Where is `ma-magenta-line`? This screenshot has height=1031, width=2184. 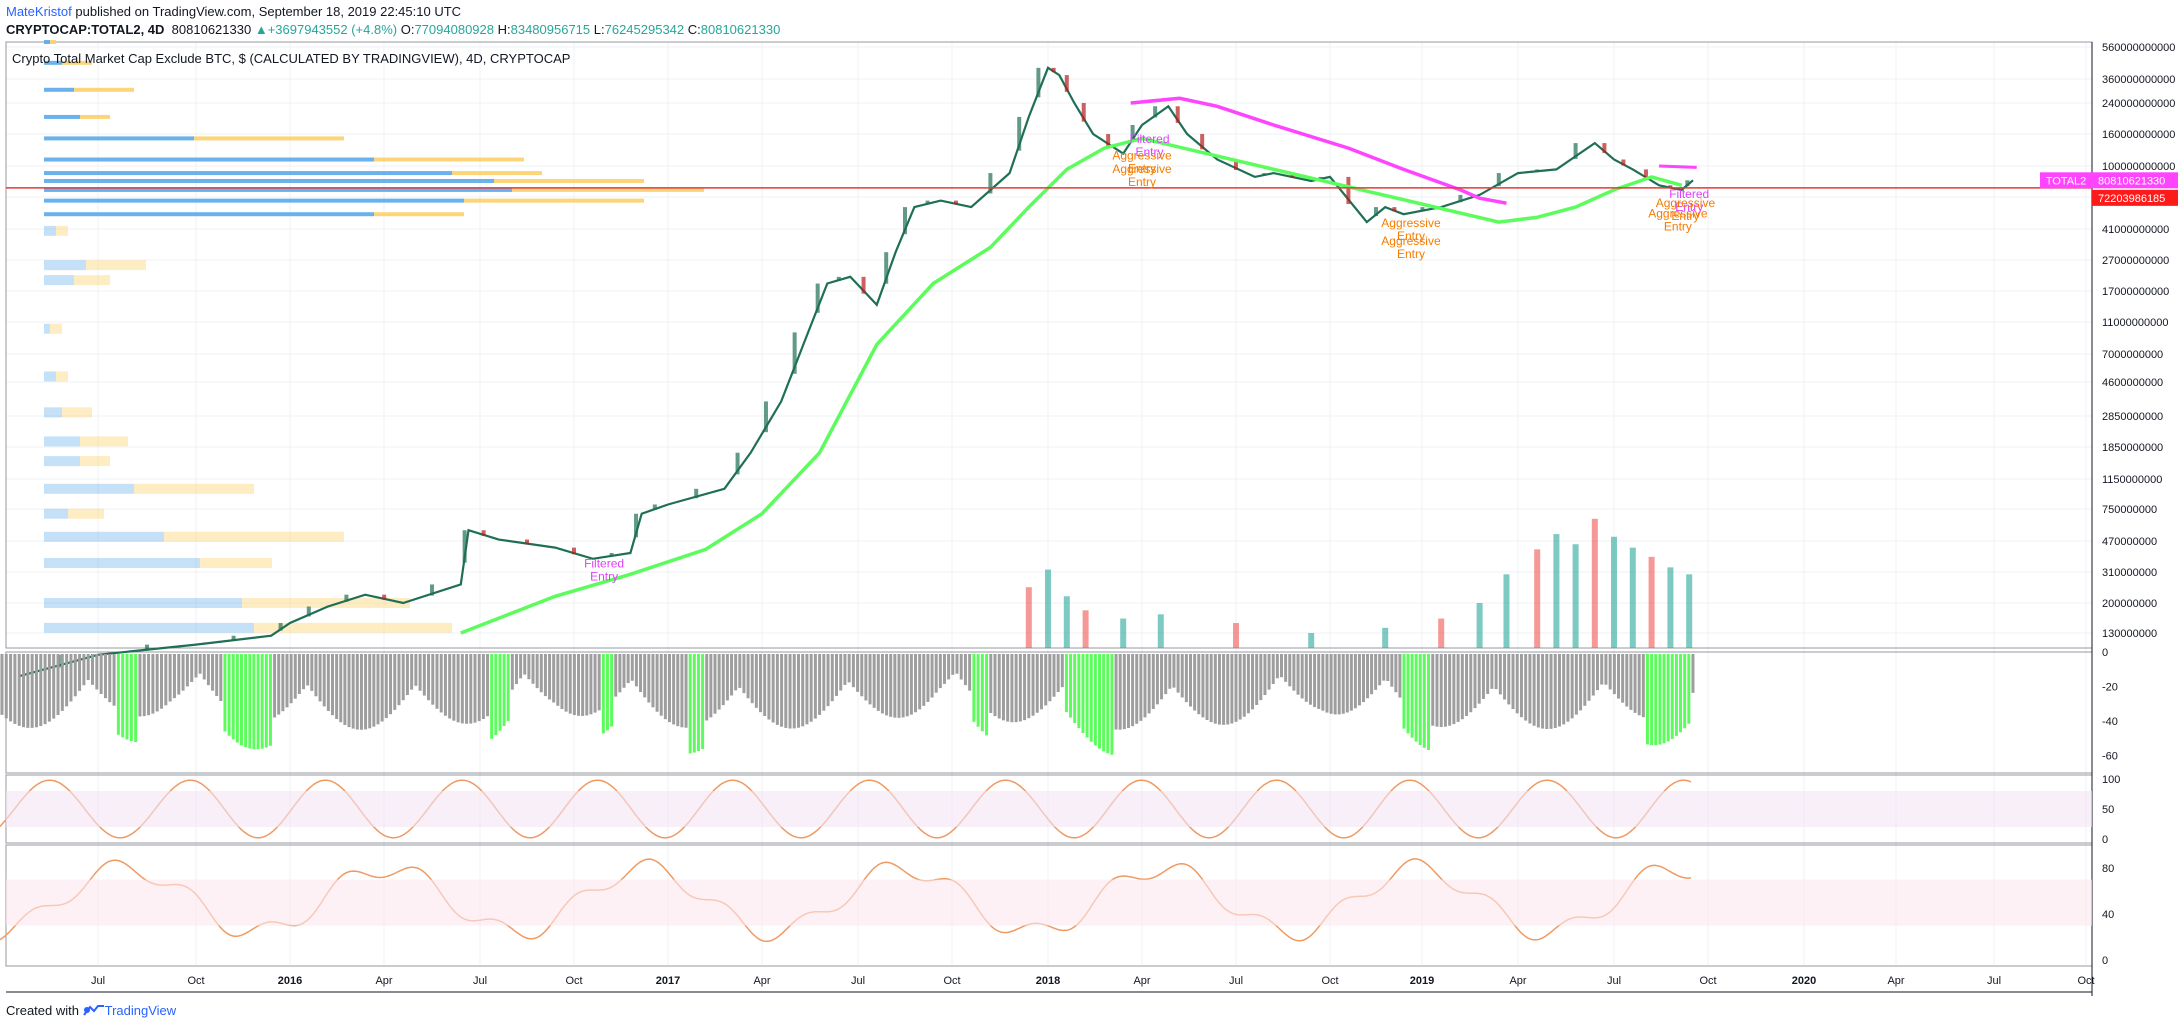
ma-magenta-line is located at coordinates (1318, 150).